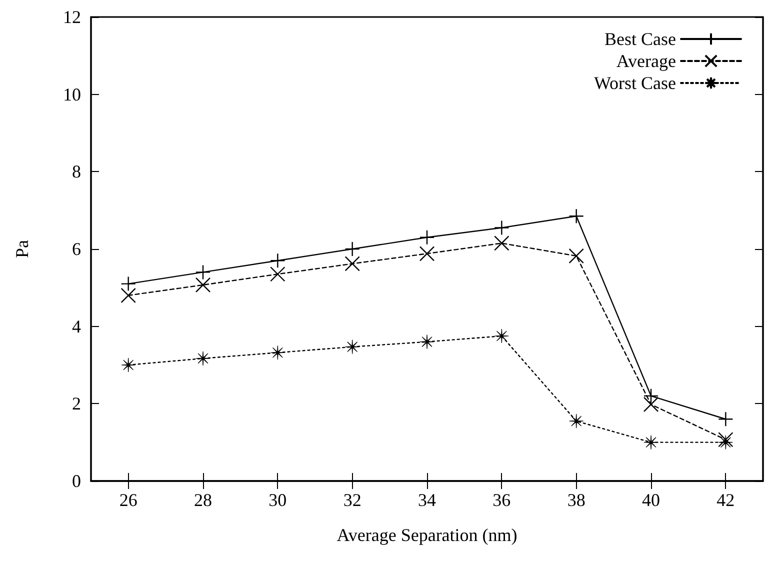 This screenshot has width=767, height=566. I want to click on y-tick-label: 12, so click(72, 17).